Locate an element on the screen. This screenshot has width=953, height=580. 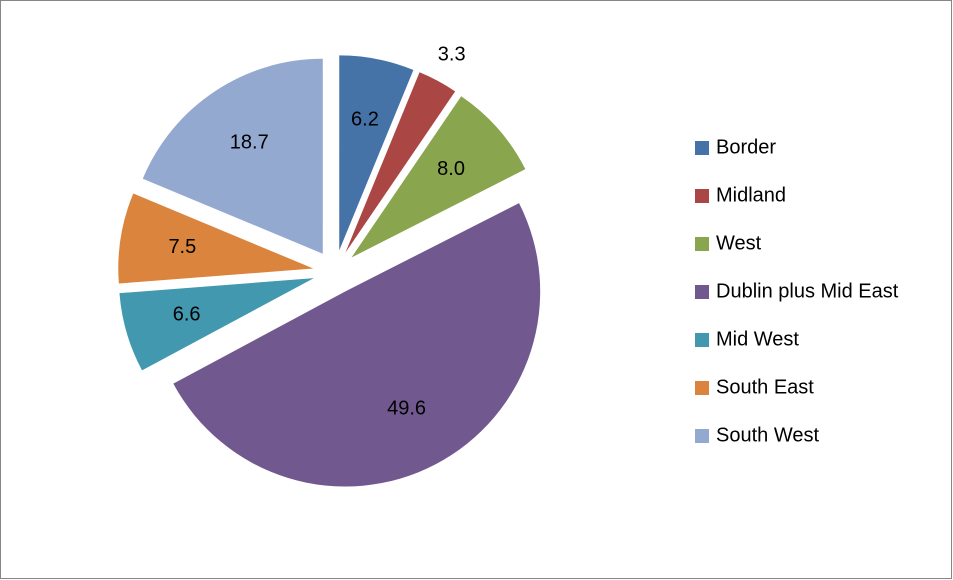
legend-label: South West is located at coordinates (767, 435).